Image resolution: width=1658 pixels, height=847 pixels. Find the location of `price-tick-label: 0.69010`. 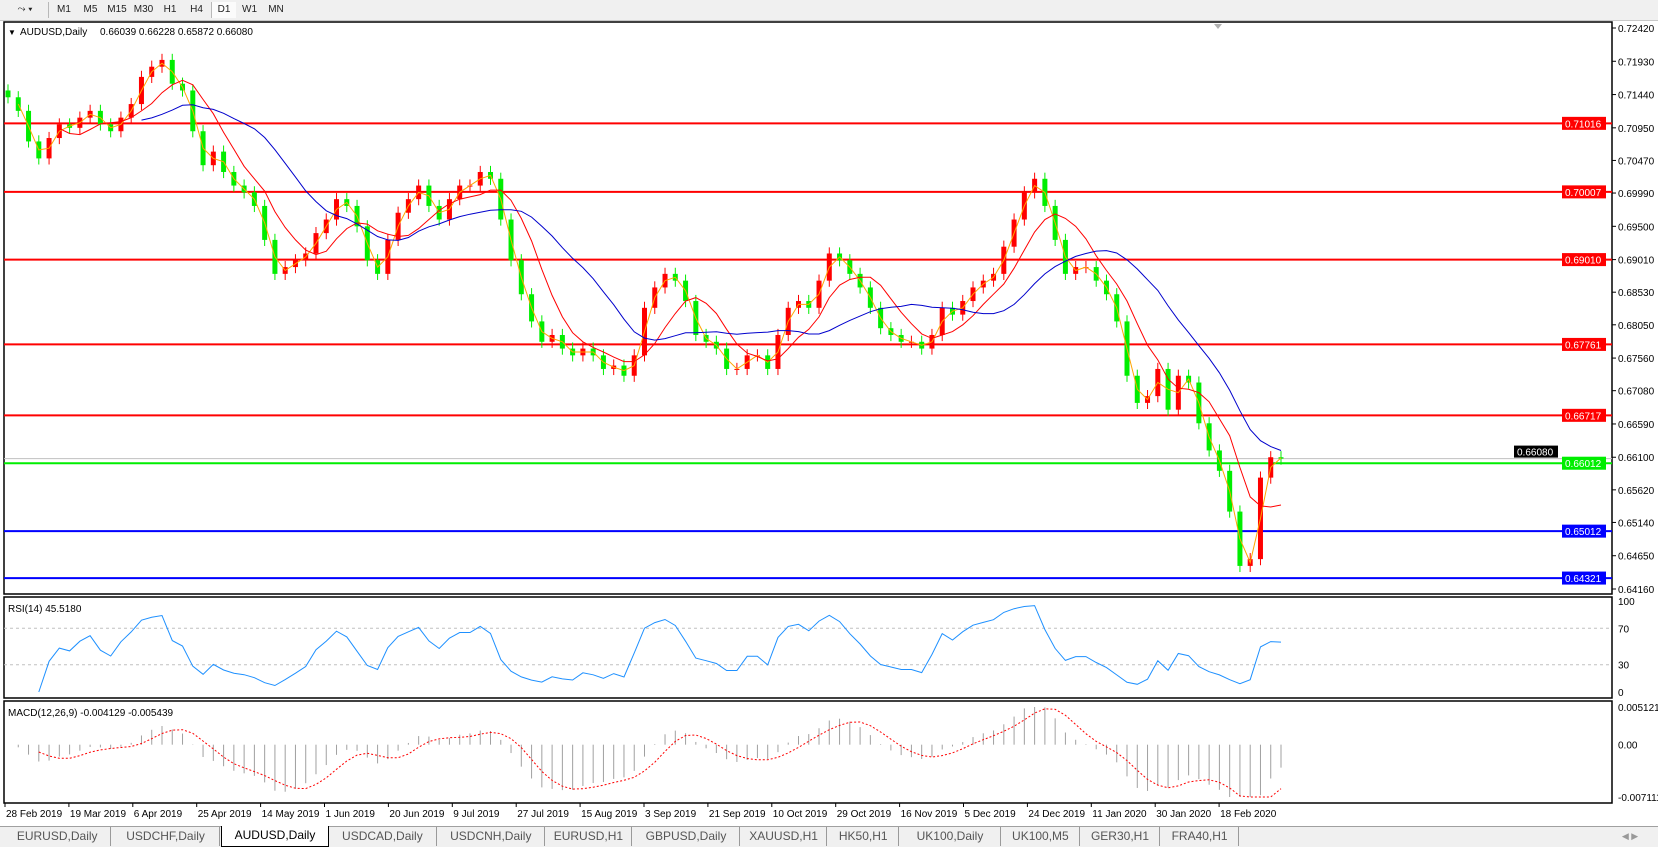

price-tick-label: 0.69010 is located at coordinates (1636, 261).